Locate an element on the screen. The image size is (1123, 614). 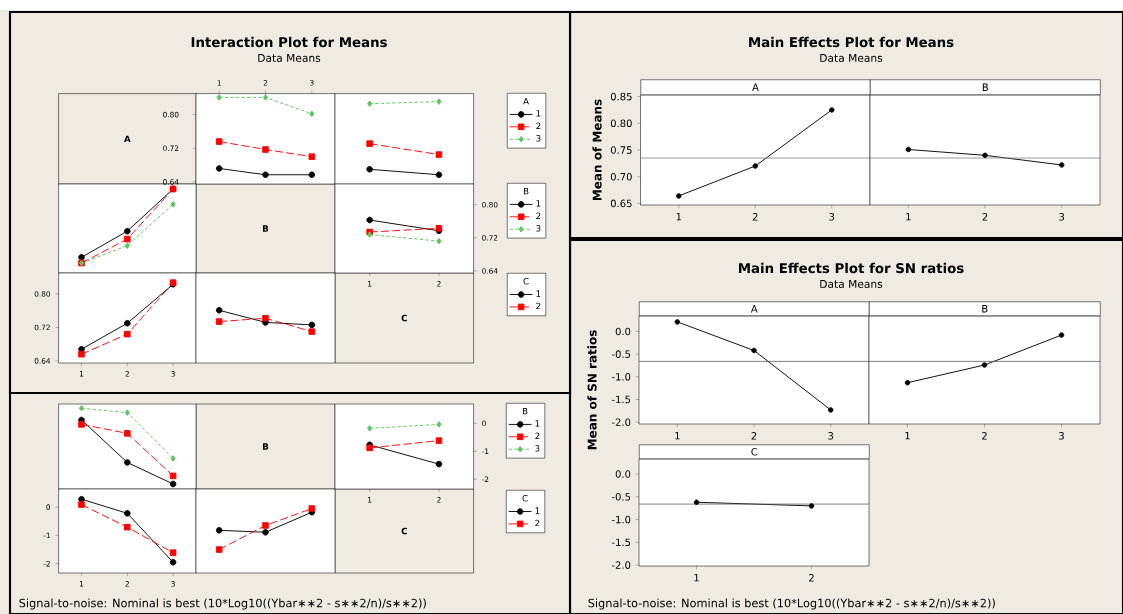
legend-title: A is located at coordinates (526, 101).